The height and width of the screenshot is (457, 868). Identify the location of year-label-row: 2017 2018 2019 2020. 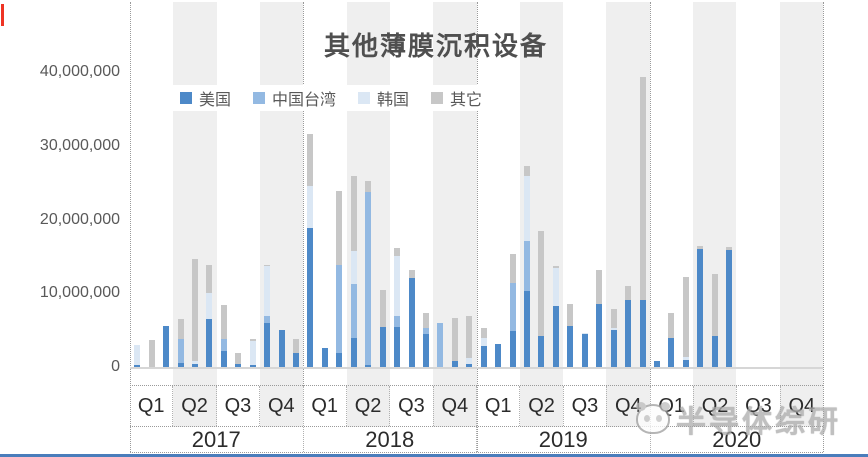
(476, 440).